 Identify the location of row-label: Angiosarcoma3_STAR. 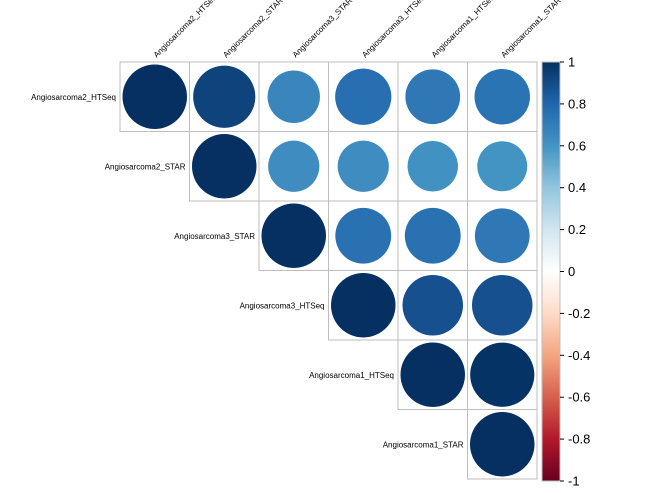
(214, 236).